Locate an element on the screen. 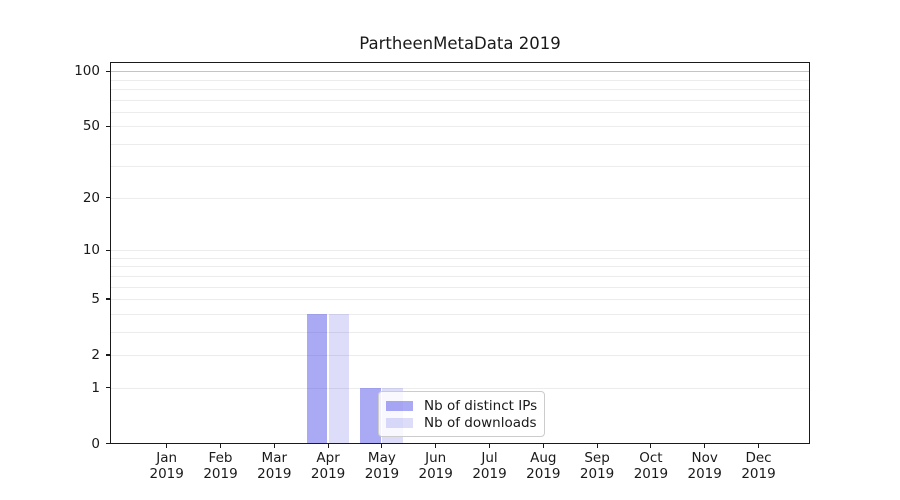  x-tick-label-sep: Sep 2019 is located at coordinates (597, 466).